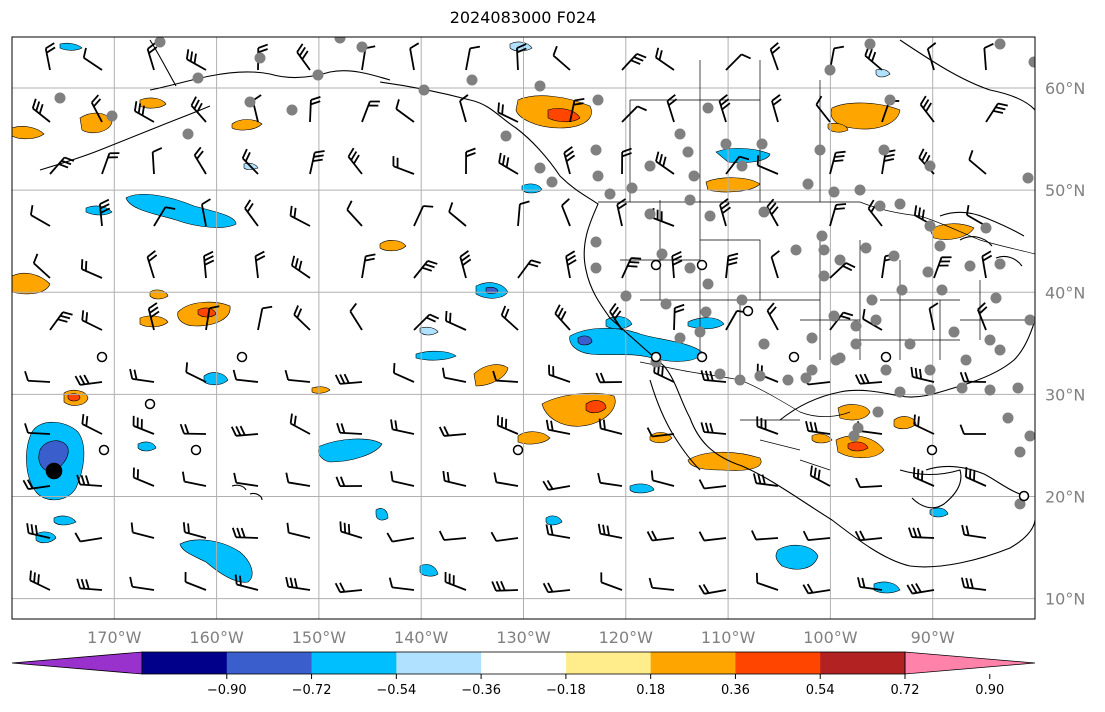 This screenshot has height=712, width=1105. I want to click on us-mexico-border, so click(745, 389).